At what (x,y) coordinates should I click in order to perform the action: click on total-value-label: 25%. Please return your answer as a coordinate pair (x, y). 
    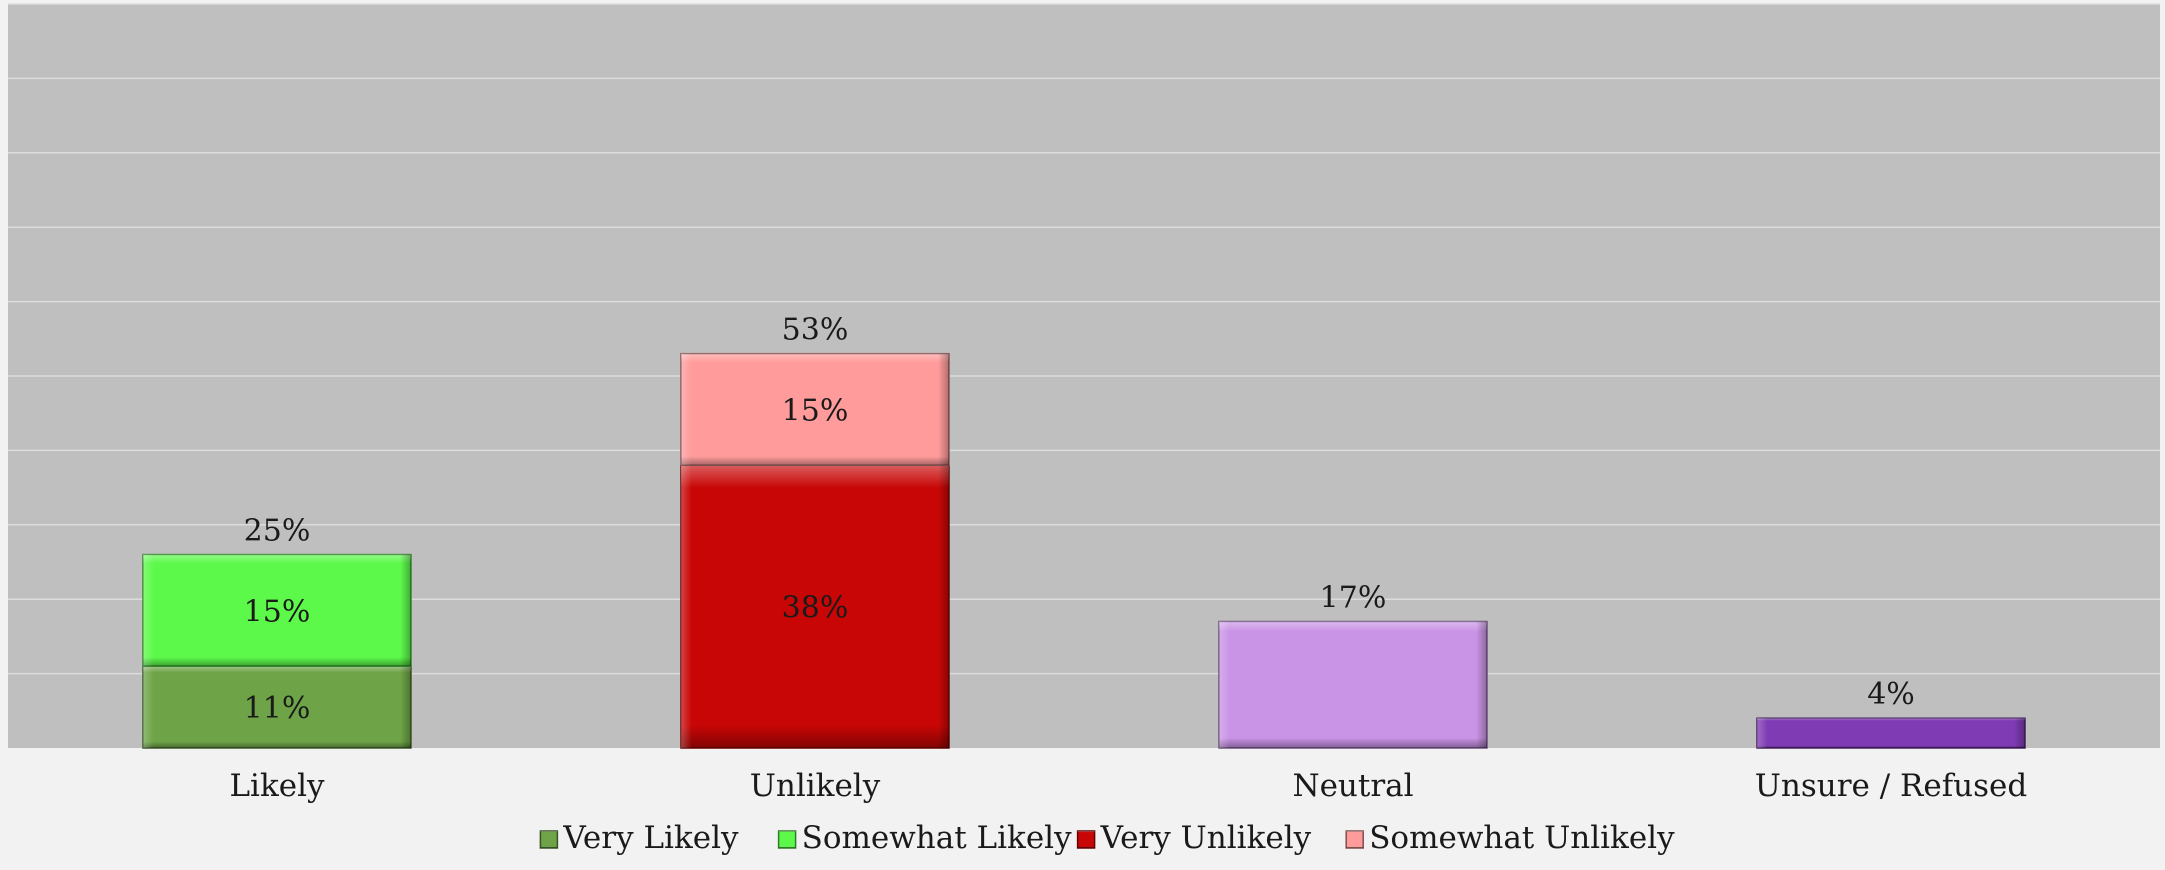
    Looking at the image, I should click on (277, 531).